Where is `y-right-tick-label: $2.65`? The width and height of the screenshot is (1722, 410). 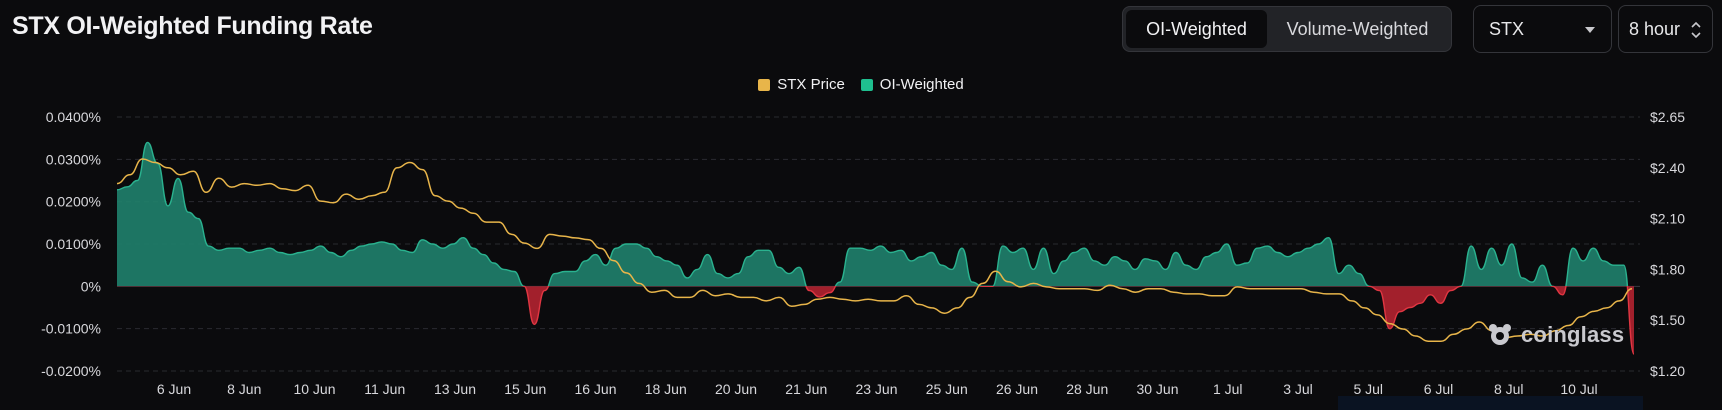
y-right-tick-label: $2.65 is located at coordinates (1667, 117).